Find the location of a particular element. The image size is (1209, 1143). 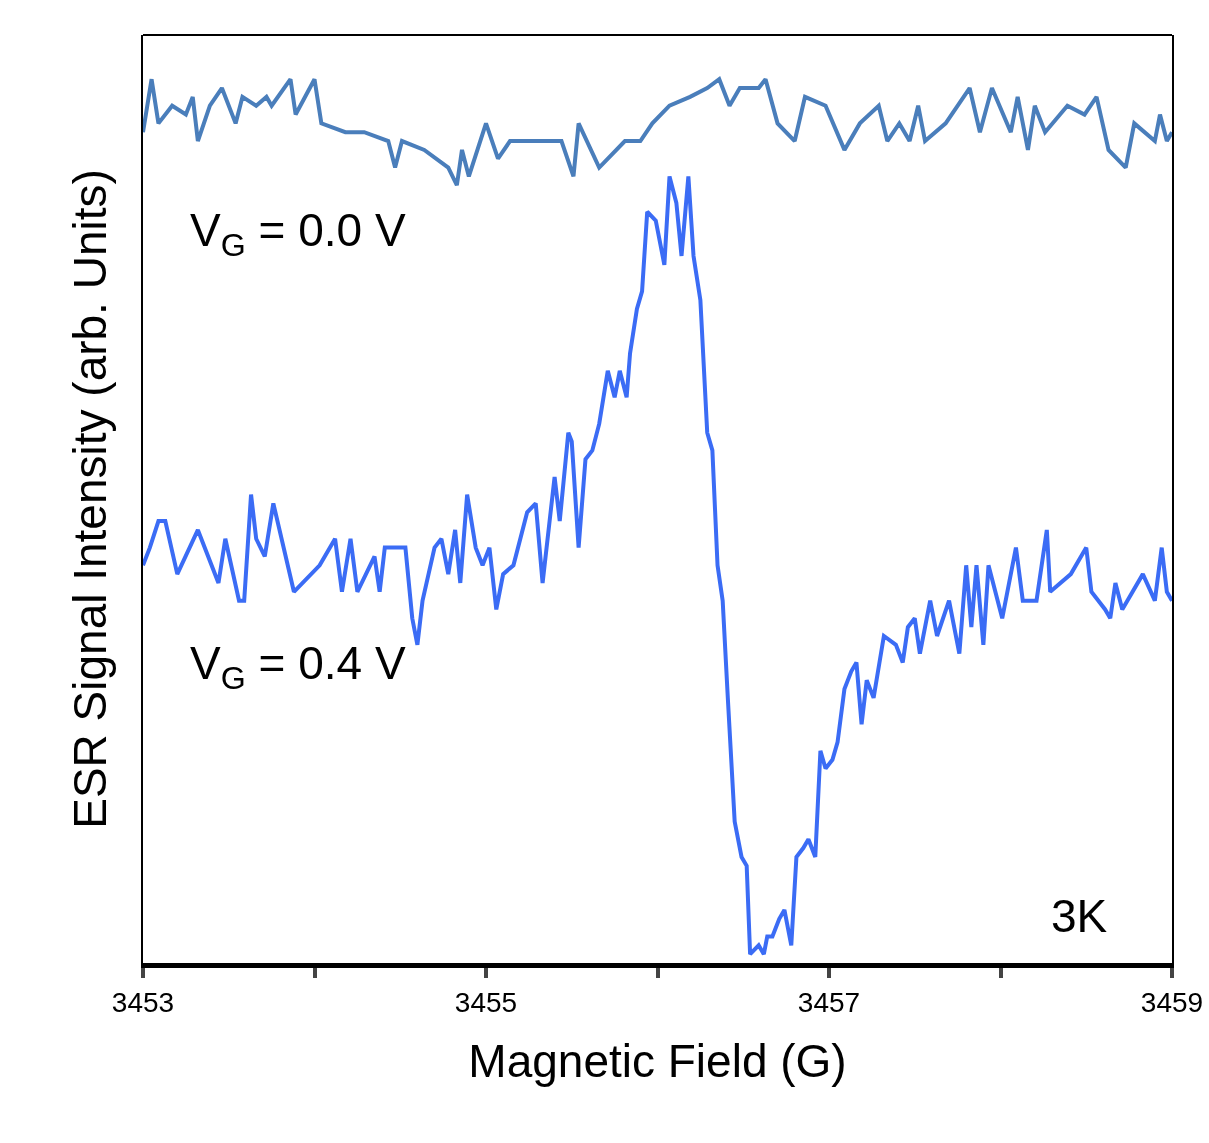

x-tick-label: 3453 is located at coordinates (143, 1002).